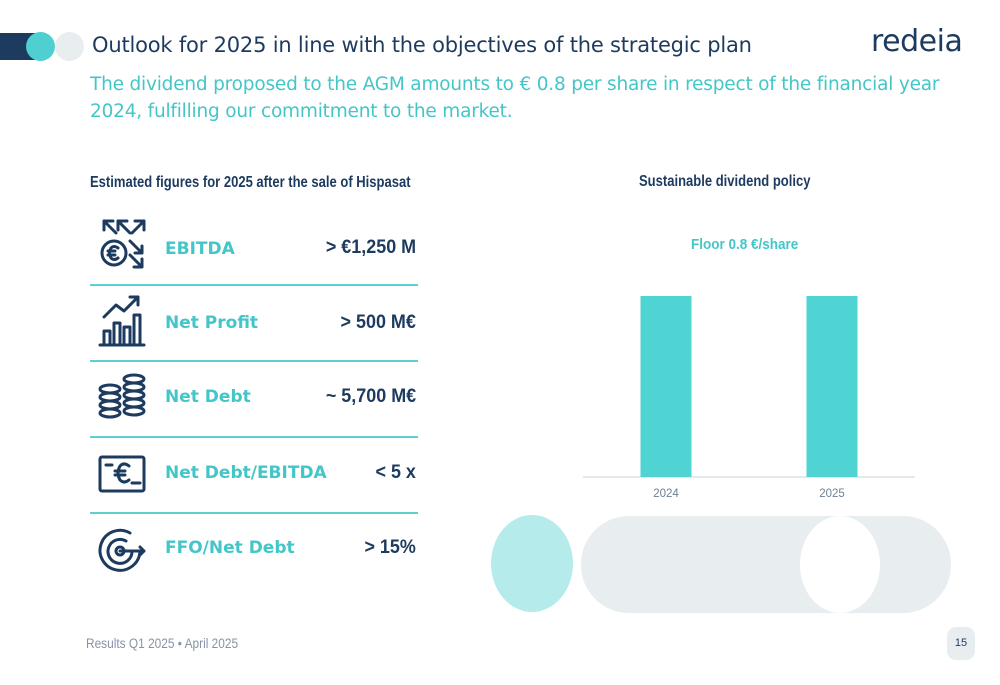 This screenshot has width=1000, height=685. What do you see at coordinates (254, 400) in the screenshot?
I see `metric-row-net-debt: Net Debt ~ 5,700 M€` at bounding box center [254, 400].